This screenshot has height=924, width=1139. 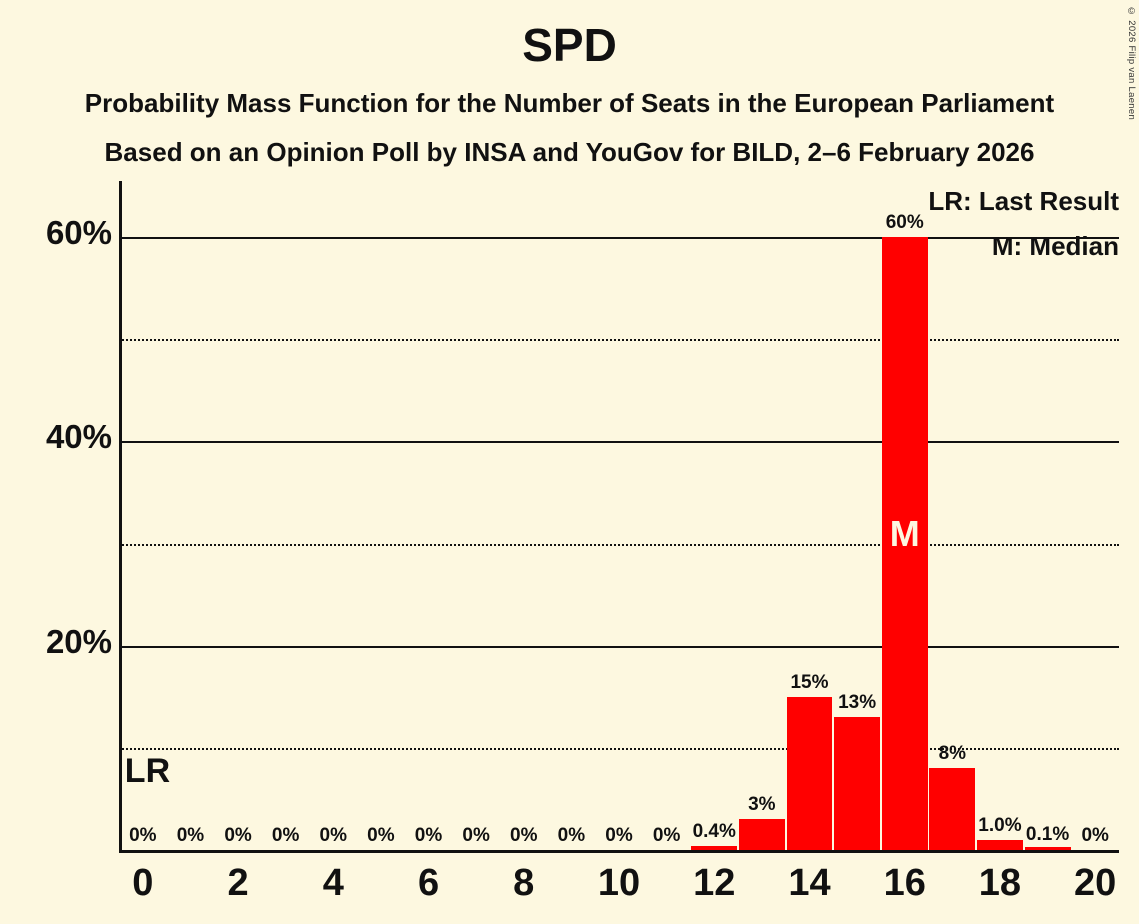 I want to click on x-axis-tick-label: 18, so click(x=1000, y=883).